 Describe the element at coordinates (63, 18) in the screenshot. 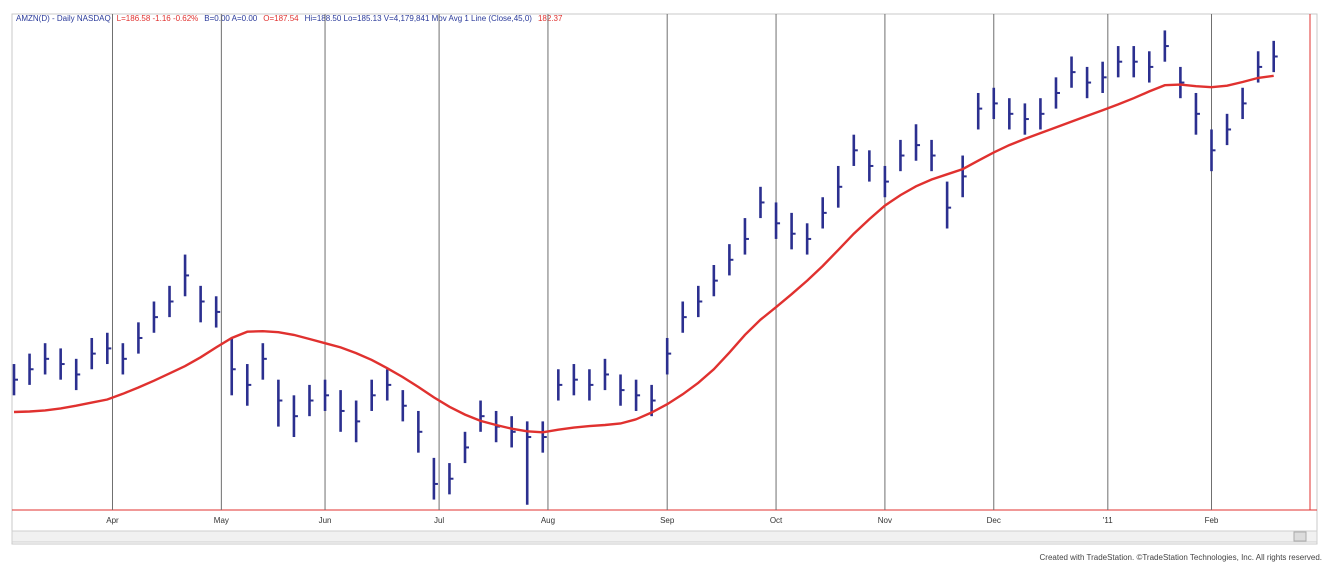

I see `header-part: AMZN(D) - Daily NASDAQ` at that location.